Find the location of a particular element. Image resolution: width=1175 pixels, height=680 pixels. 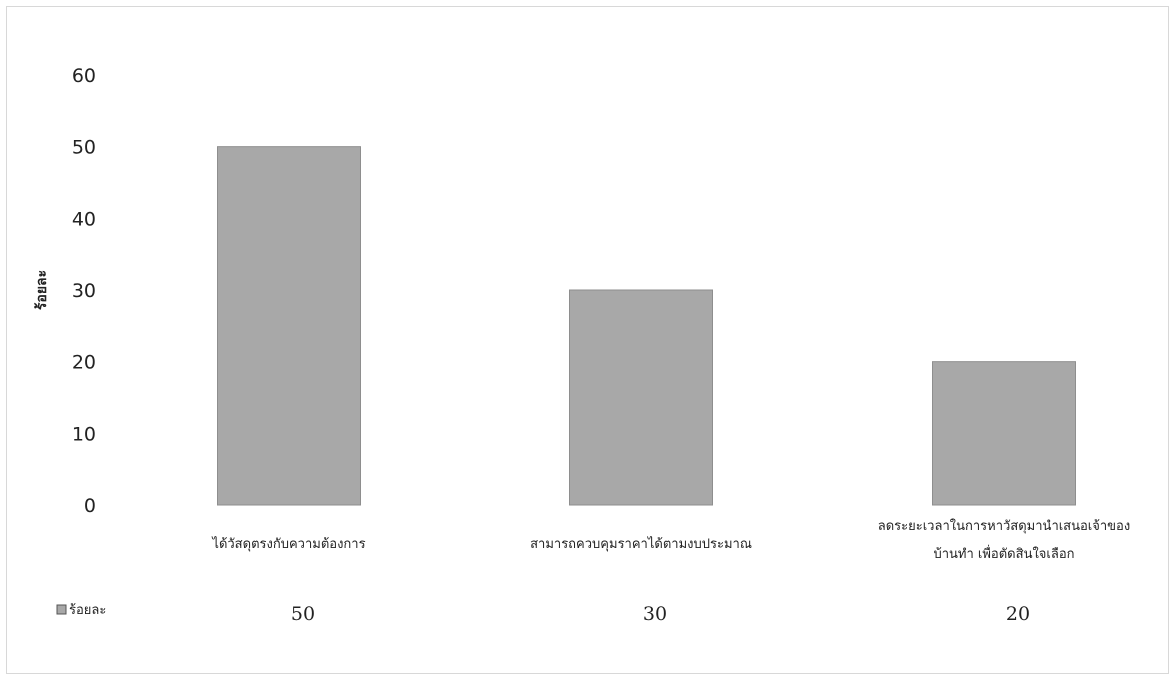

legend-key is located at coordinates (61, 609).